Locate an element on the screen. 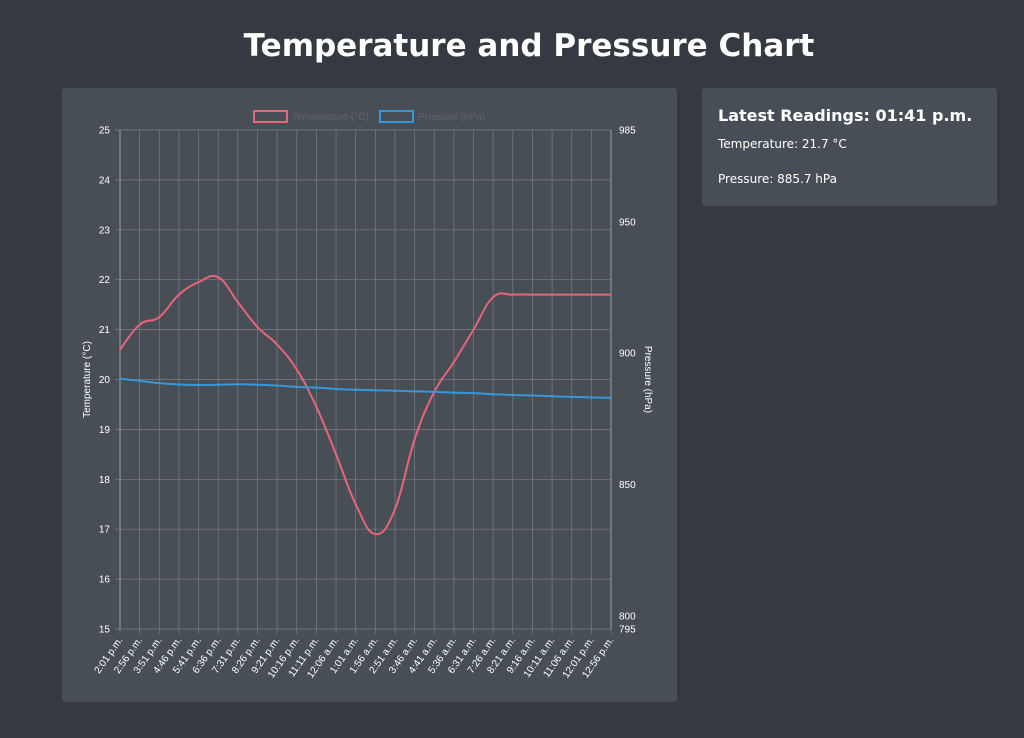  pressure-reading-value: 885.7 hPa is located at coordinates (807, 179).